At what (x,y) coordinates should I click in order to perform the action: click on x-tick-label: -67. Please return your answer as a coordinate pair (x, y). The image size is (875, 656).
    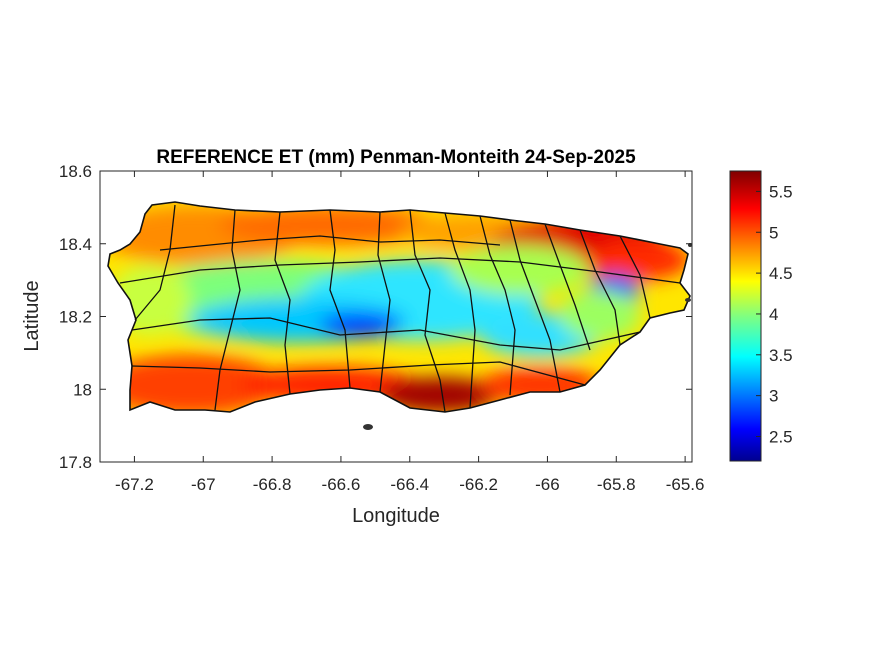
    Looking at the image, I should click on (203, 484).